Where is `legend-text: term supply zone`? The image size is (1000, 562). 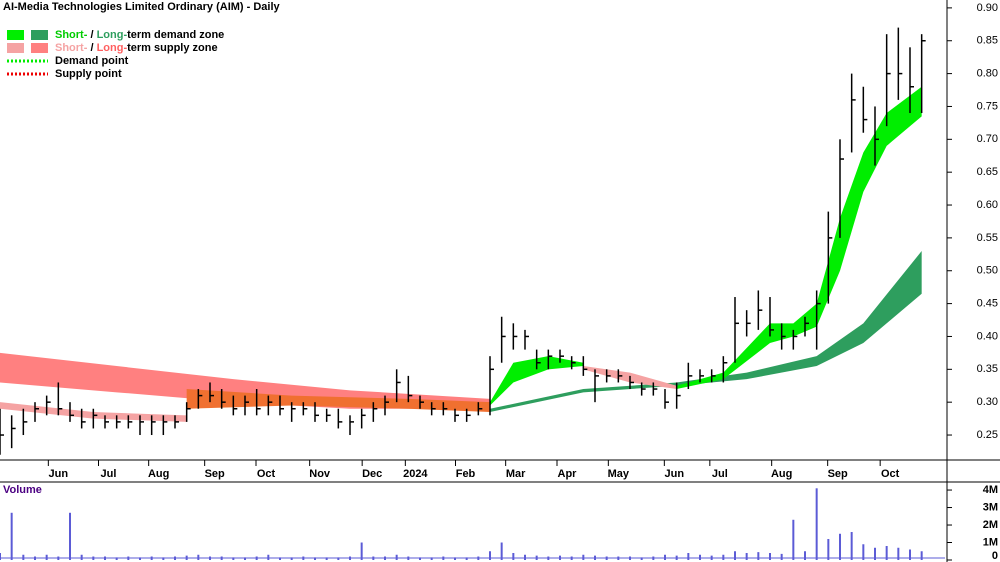
legend-text: term supply zone is located at coordinates (172, 48).